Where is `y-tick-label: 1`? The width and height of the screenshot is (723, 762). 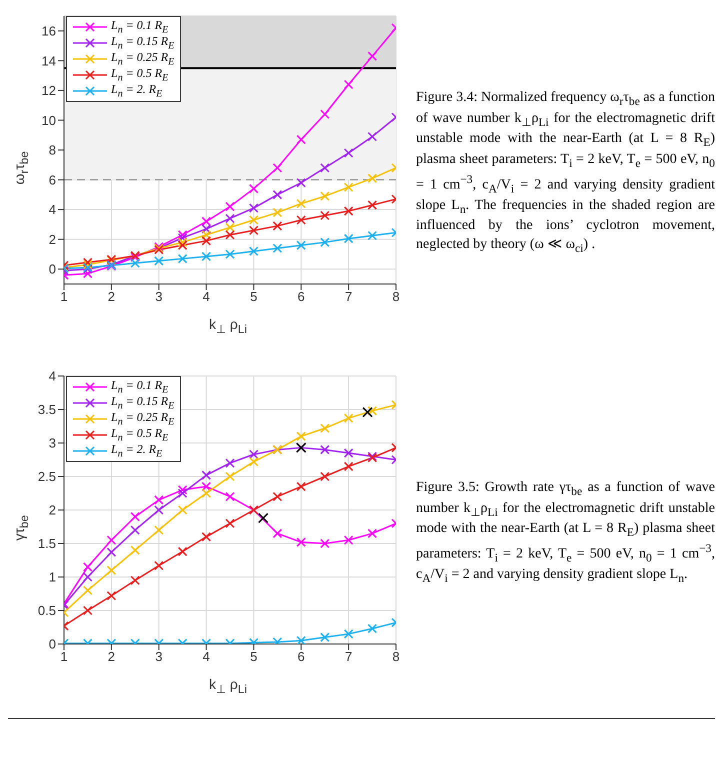 y-tick-label: 1 is located at coordinates (52, 577).